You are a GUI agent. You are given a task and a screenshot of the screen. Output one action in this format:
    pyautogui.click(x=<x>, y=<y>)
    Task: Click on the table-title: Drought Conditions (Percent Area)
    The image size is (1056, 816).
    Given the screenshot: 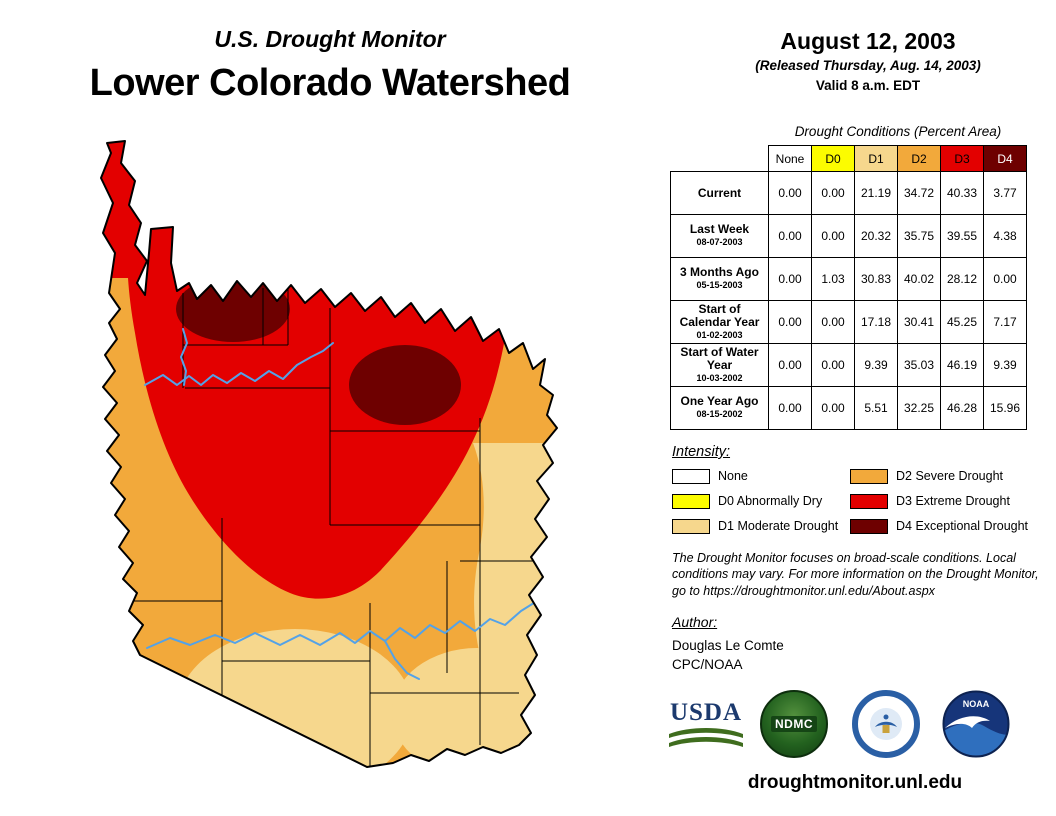 What is the action you would take?
    pyautogui.click(x=898, y=131)
    